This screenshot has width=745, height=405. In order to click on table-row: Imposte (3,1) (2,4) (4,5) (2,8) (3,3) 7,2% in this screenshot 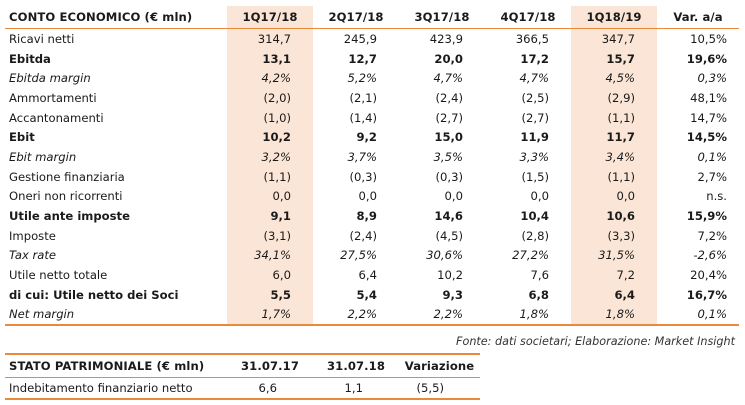, I will do `click(372, 235)`.